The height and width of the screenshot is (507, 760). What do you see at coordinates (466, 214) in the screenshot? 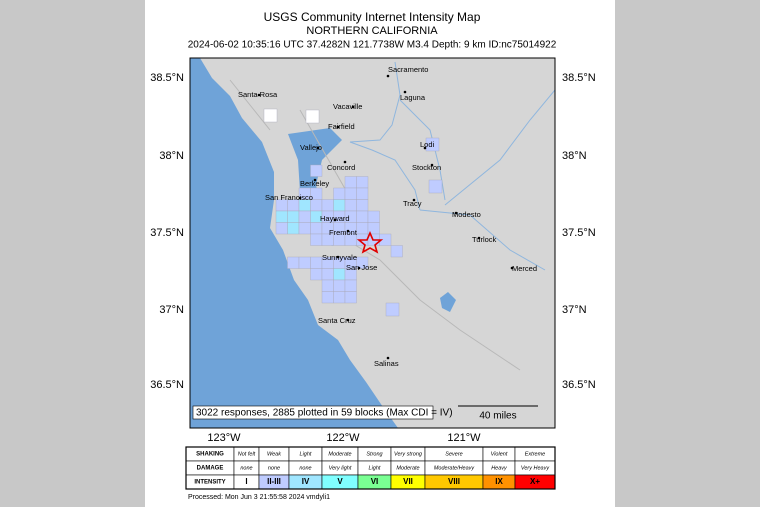
I see `city-label: Modesto` at bounding box center [466, 214].